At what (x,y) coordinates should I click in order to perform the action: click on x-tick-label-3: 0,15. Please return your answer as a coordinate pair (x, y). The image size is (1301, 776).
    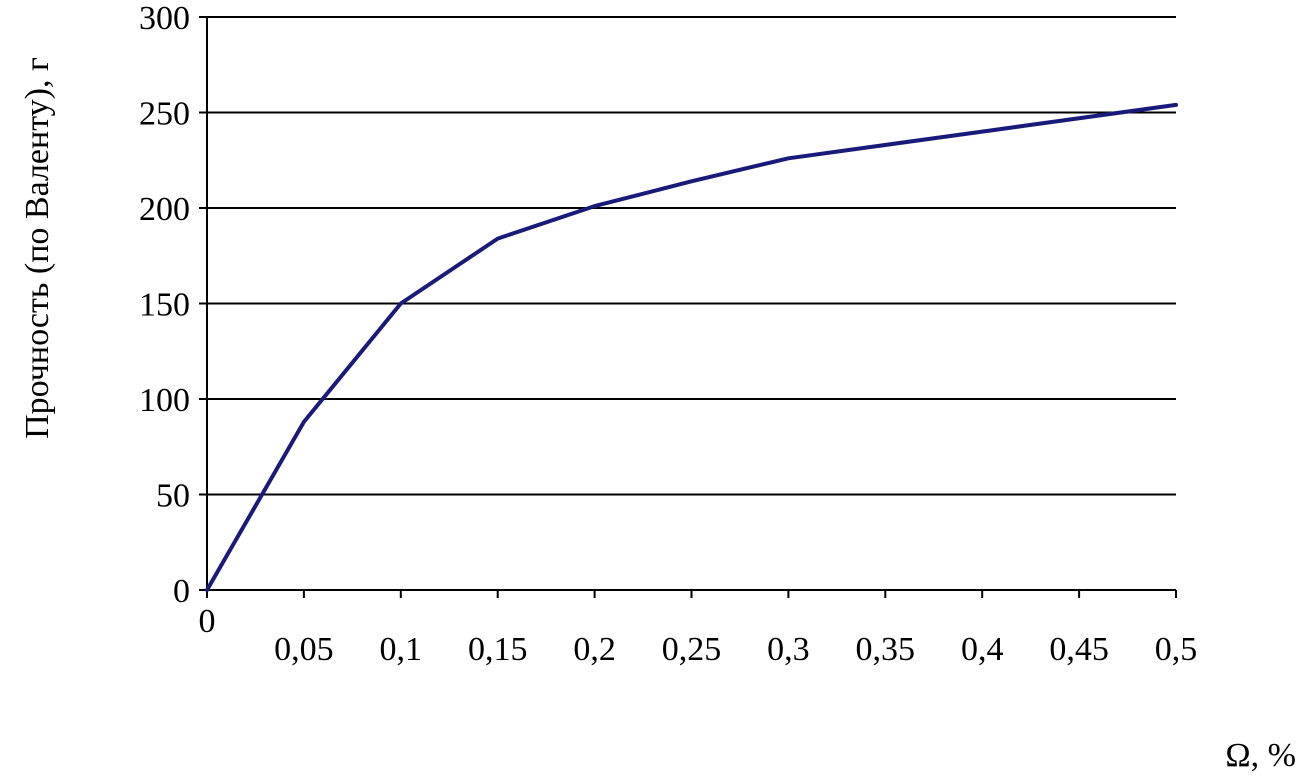
    Looking at the image, I should click on (498, 649).